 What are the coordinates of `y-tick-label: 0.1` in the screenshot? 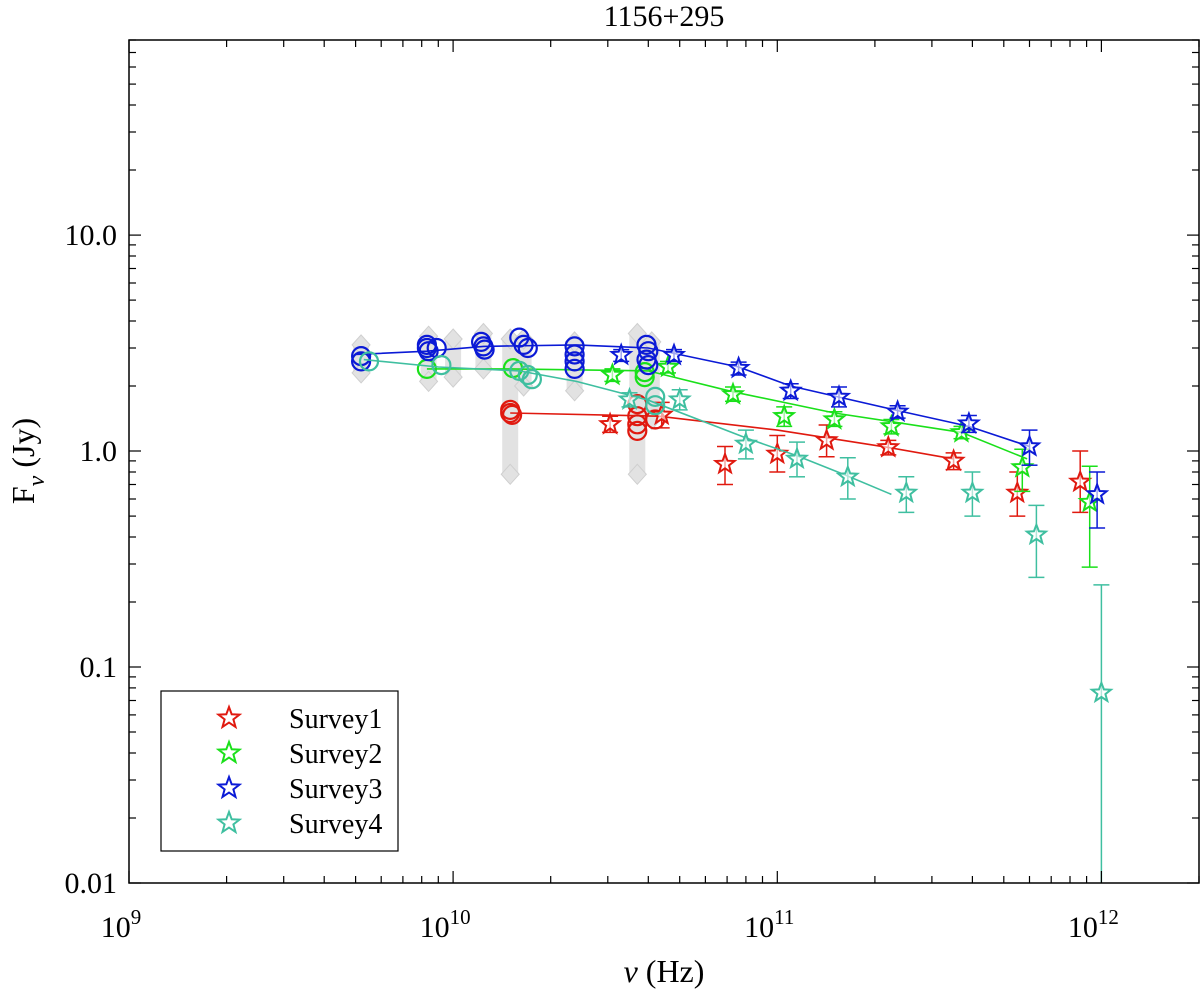 It's located at (99, 667).